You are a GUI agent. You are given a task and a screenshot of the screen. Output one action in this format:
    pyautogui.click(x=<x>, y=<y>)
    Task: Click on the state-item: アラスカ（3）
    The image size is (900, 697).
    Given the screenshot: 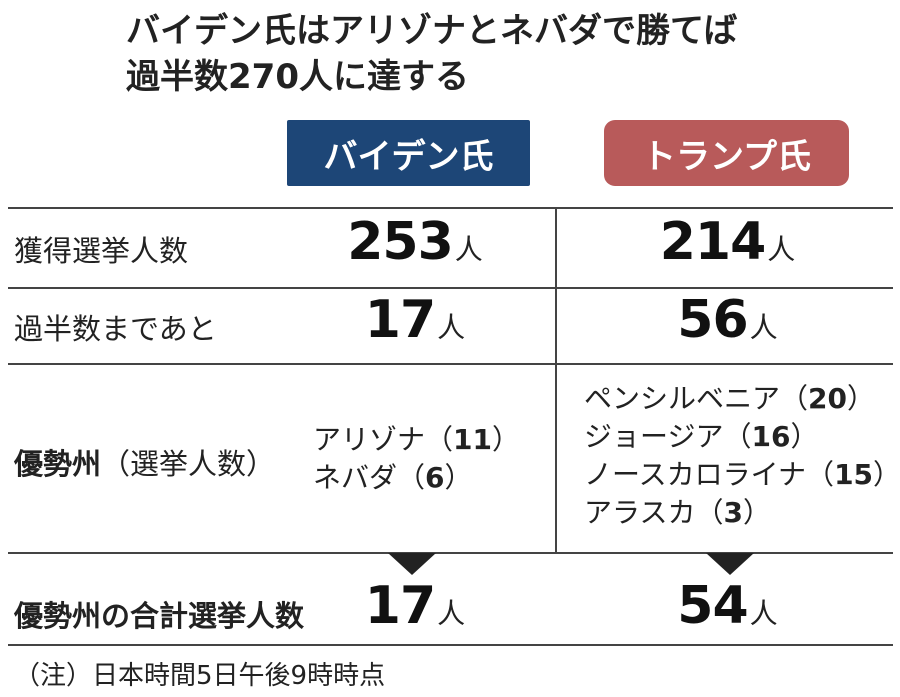 What is the action you would take?
    pyautogui.click(x=742, y=513)
    